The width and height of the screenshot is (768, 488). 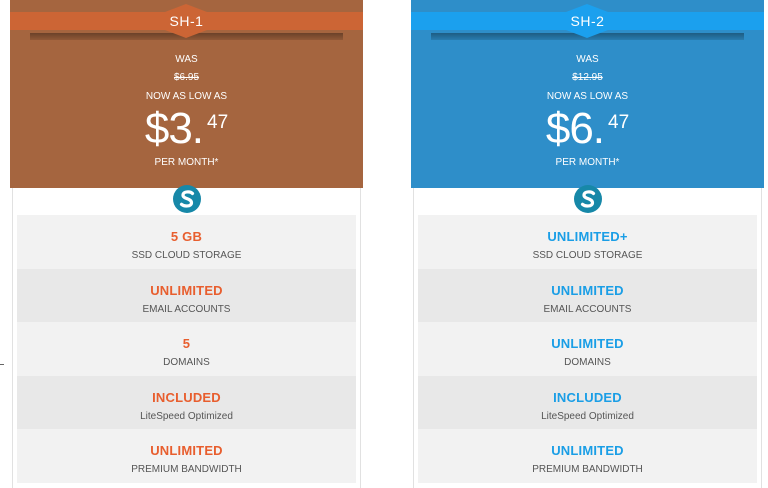 I want to click on plan-name: SH-2, so click(x=587, y=21).